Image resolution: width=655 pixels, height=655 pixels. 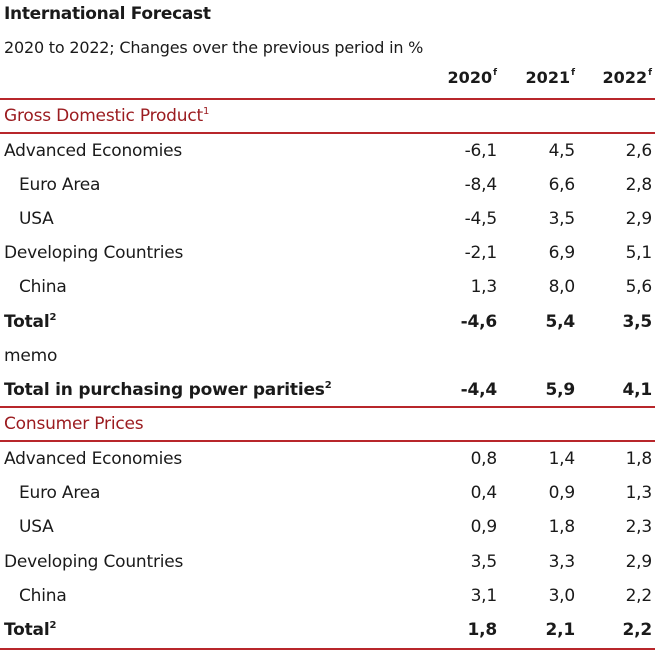 What do you see at coordinates (562, 596) in the screenshot?
I see `value-2021: 3,0` at bounding box center [562, 596].